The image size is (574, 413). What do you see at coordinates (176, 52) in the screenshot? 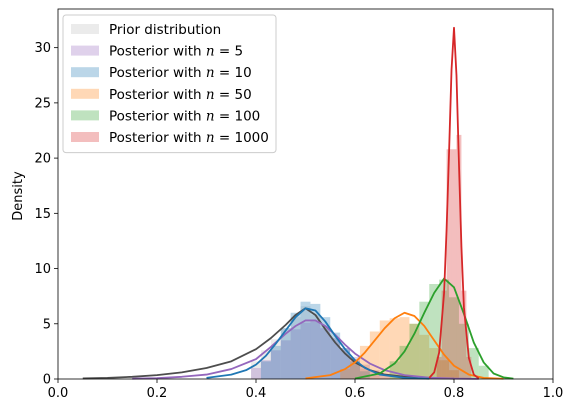
I see `legend-label-1: Posterior with n = 5` at bounding box center [176, 52].